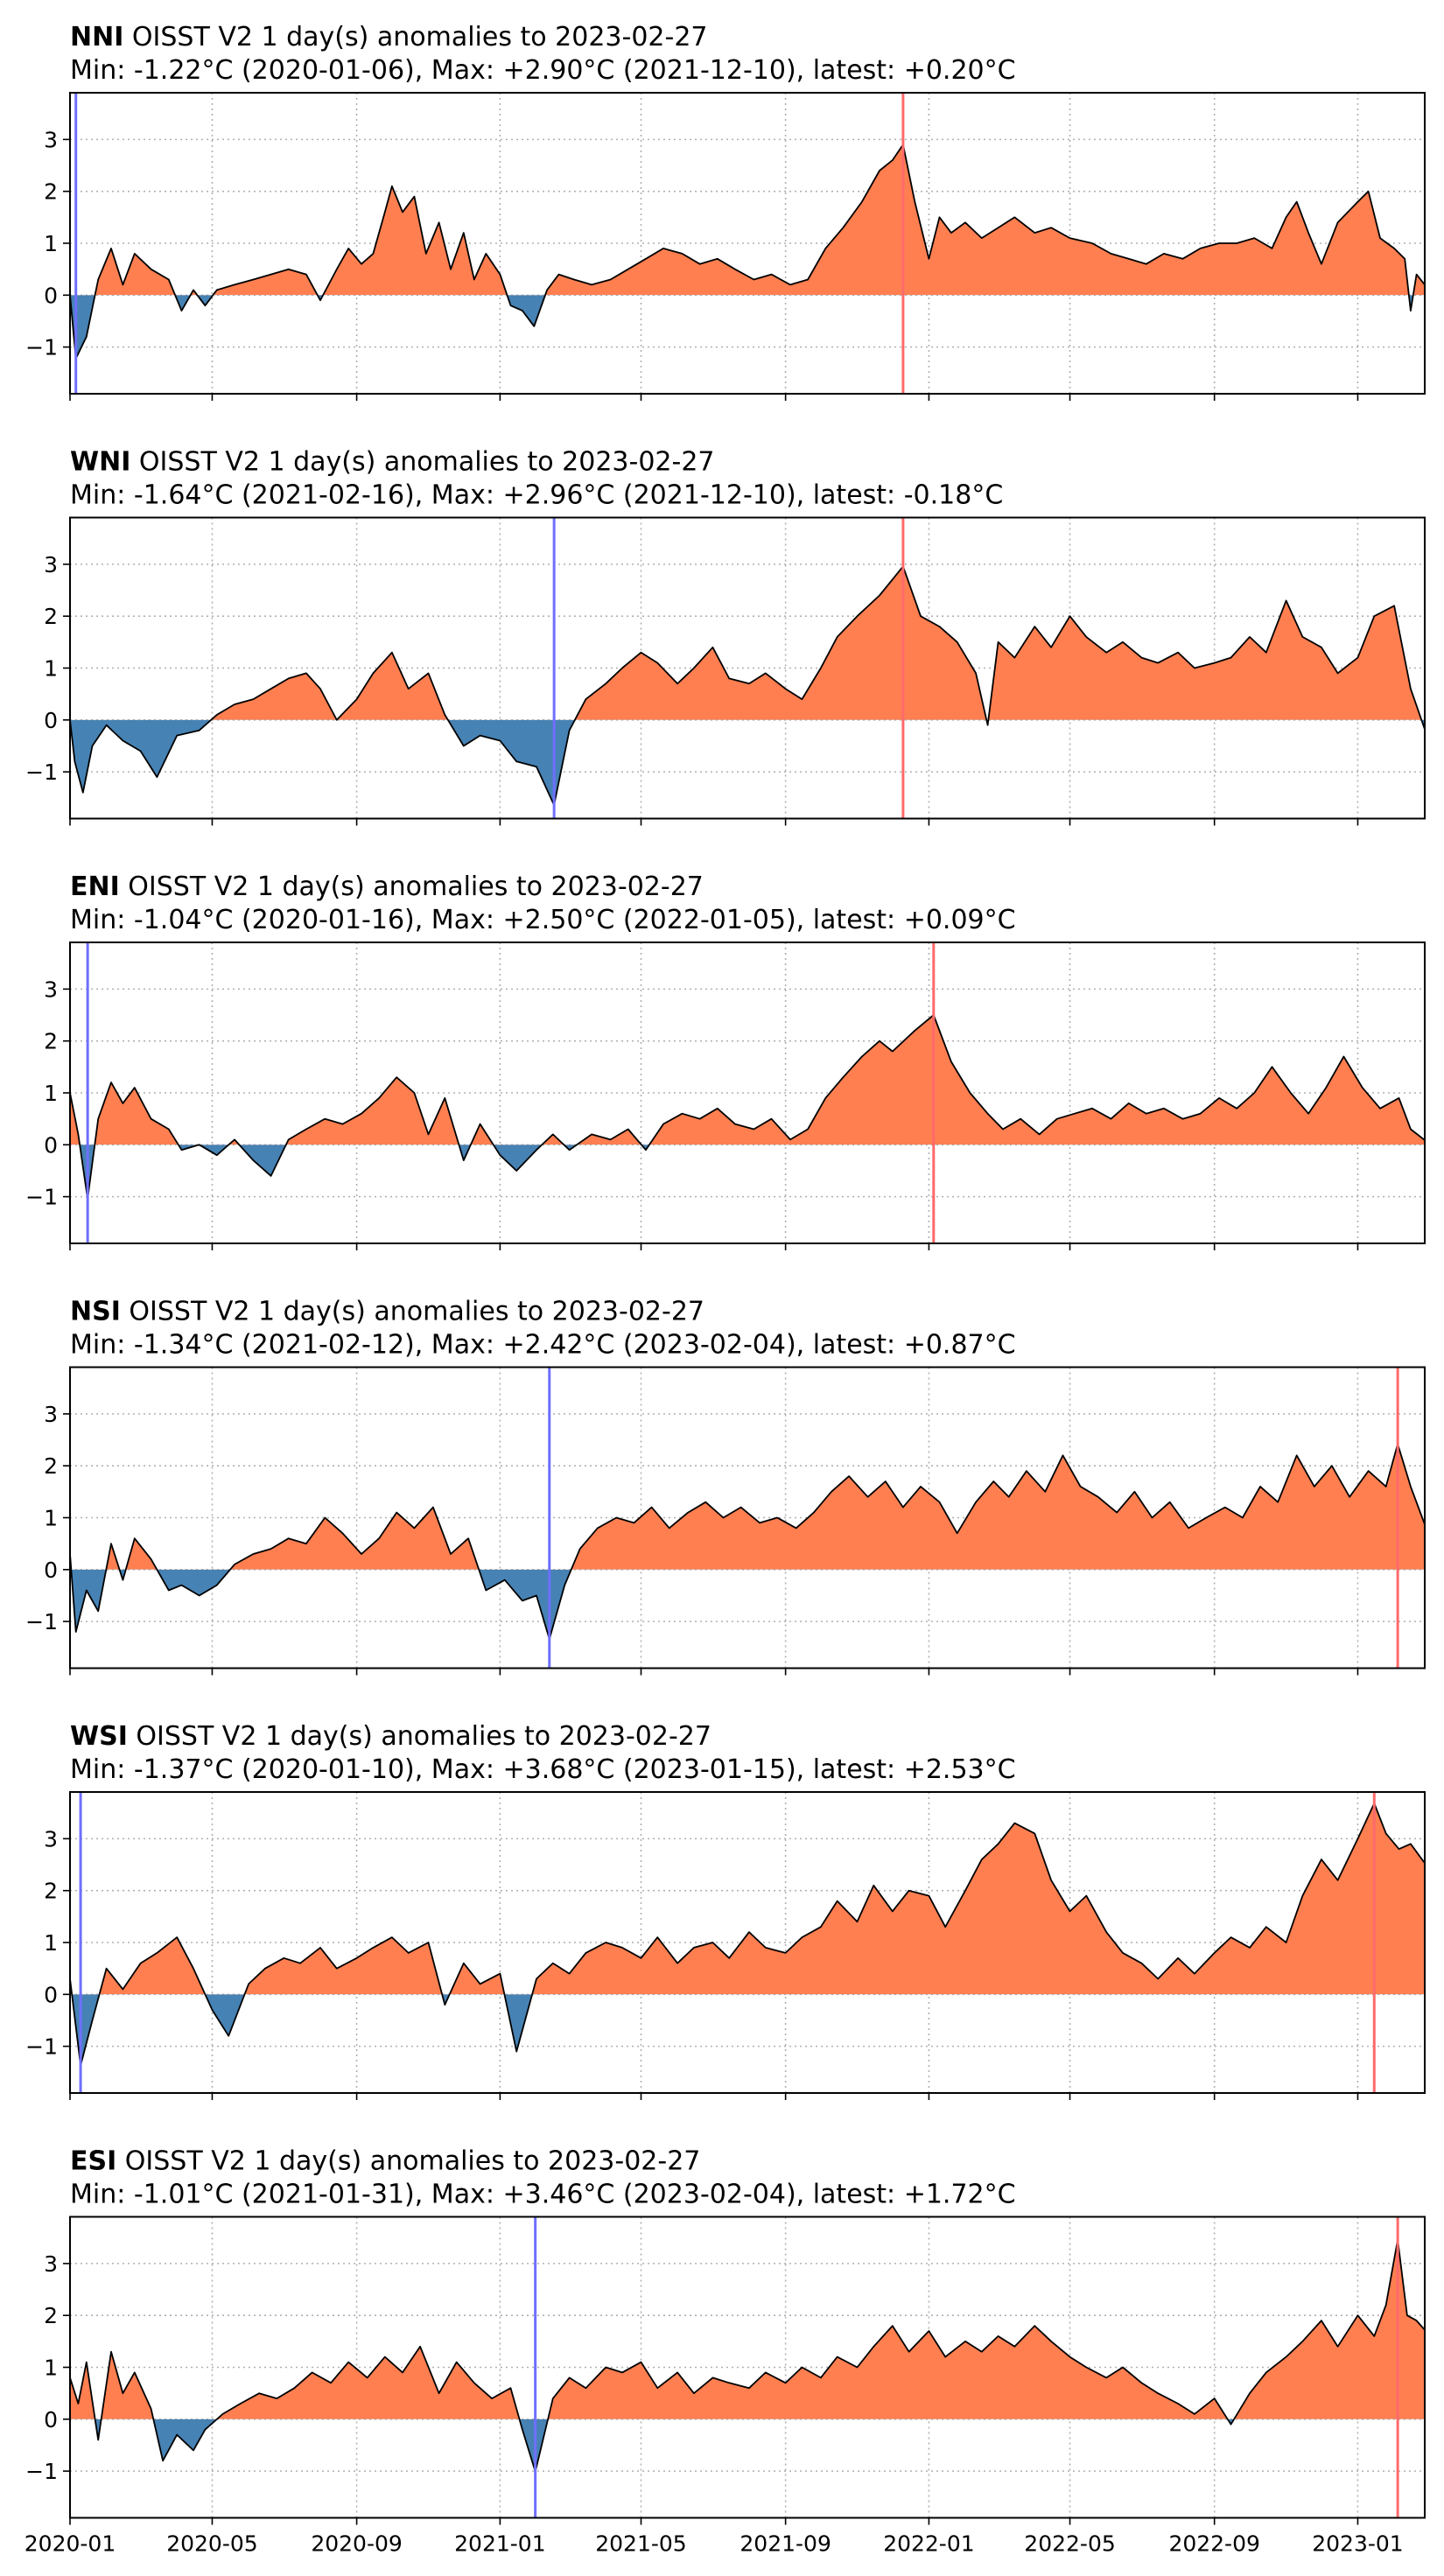 The height and width of the screenshot is (2576, 1444). What do you see at coordinates (500, 2544) in the screenshot?
I see `x-tick-label: 2021-01` at bounding box center [500, 2544].